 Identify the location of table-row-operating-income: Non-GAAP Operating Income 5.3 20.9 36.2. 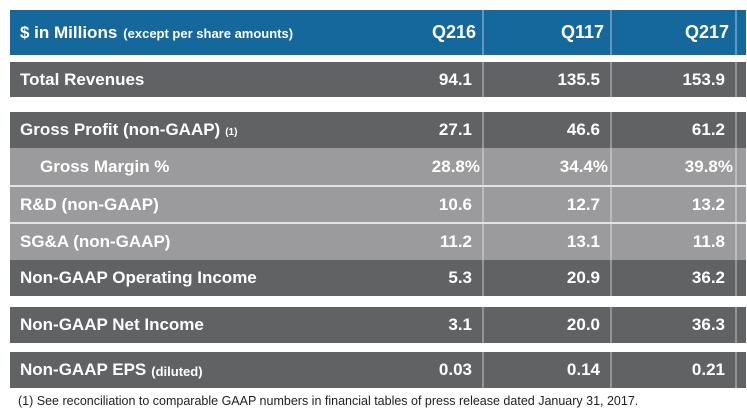
(378, 278).